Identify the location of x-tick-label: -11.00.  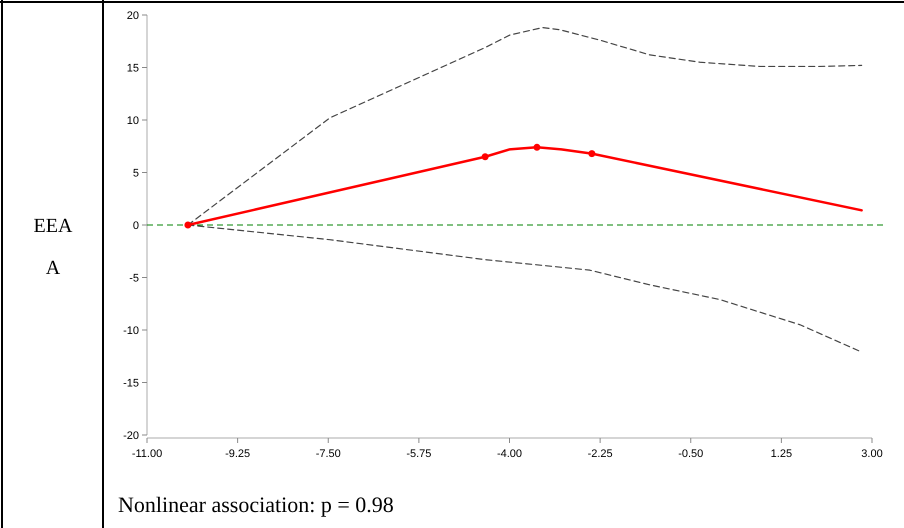
(147, 454).